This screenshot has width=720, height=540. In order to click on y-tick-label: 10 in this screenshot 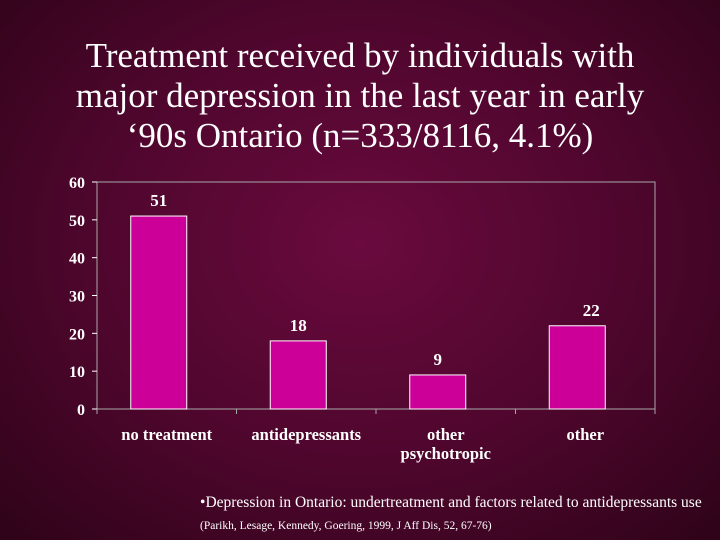, I will do `click(77, 372)`.